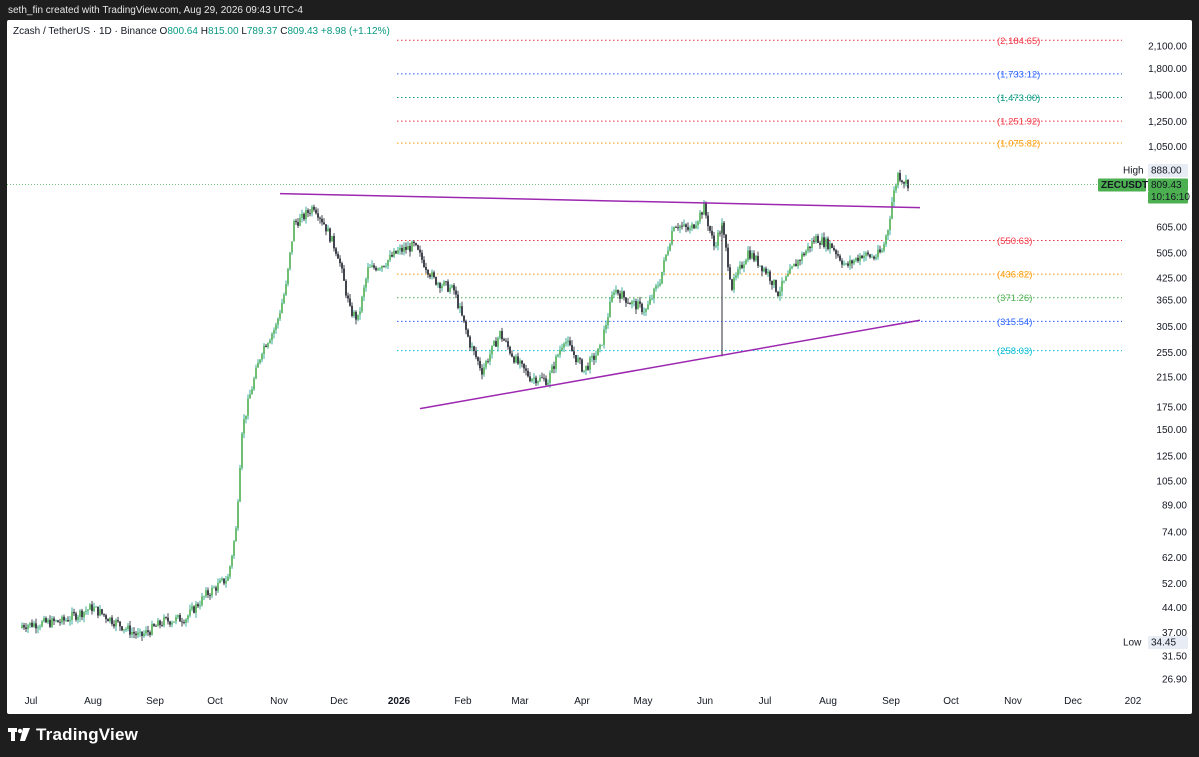  What do you see at coordinates (1171, 430) in the screenshot?
I see `price-tick-label: 150.00` at bounding box center [1171, 430].